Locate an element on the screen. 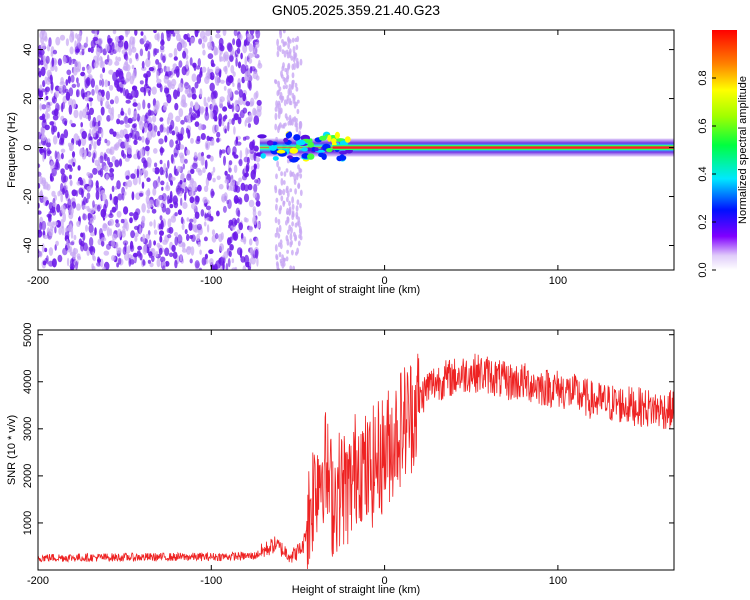  colorbar-ticks: 0.0 0.2 0.4 0.6 0.8 is located at coordinates (706, 174).